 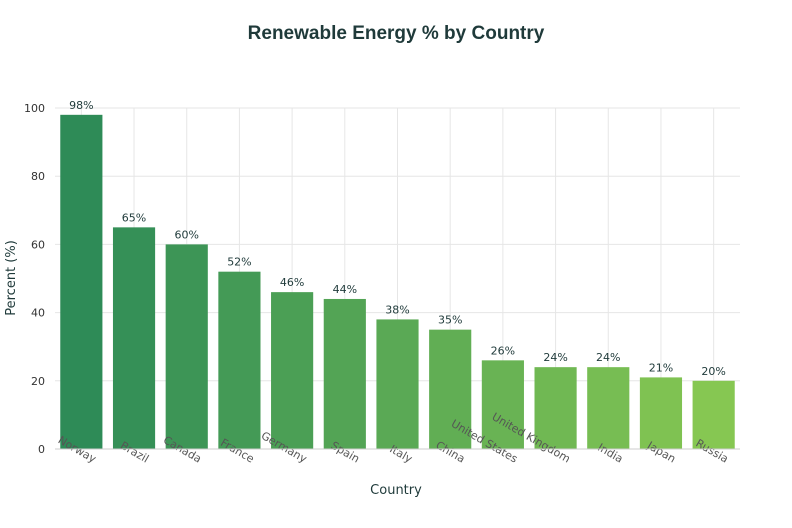 What do you see at coordinates (38, 176) in the screenshot?
I see `y-tick-label: 80` at bounding box center [38, 176].